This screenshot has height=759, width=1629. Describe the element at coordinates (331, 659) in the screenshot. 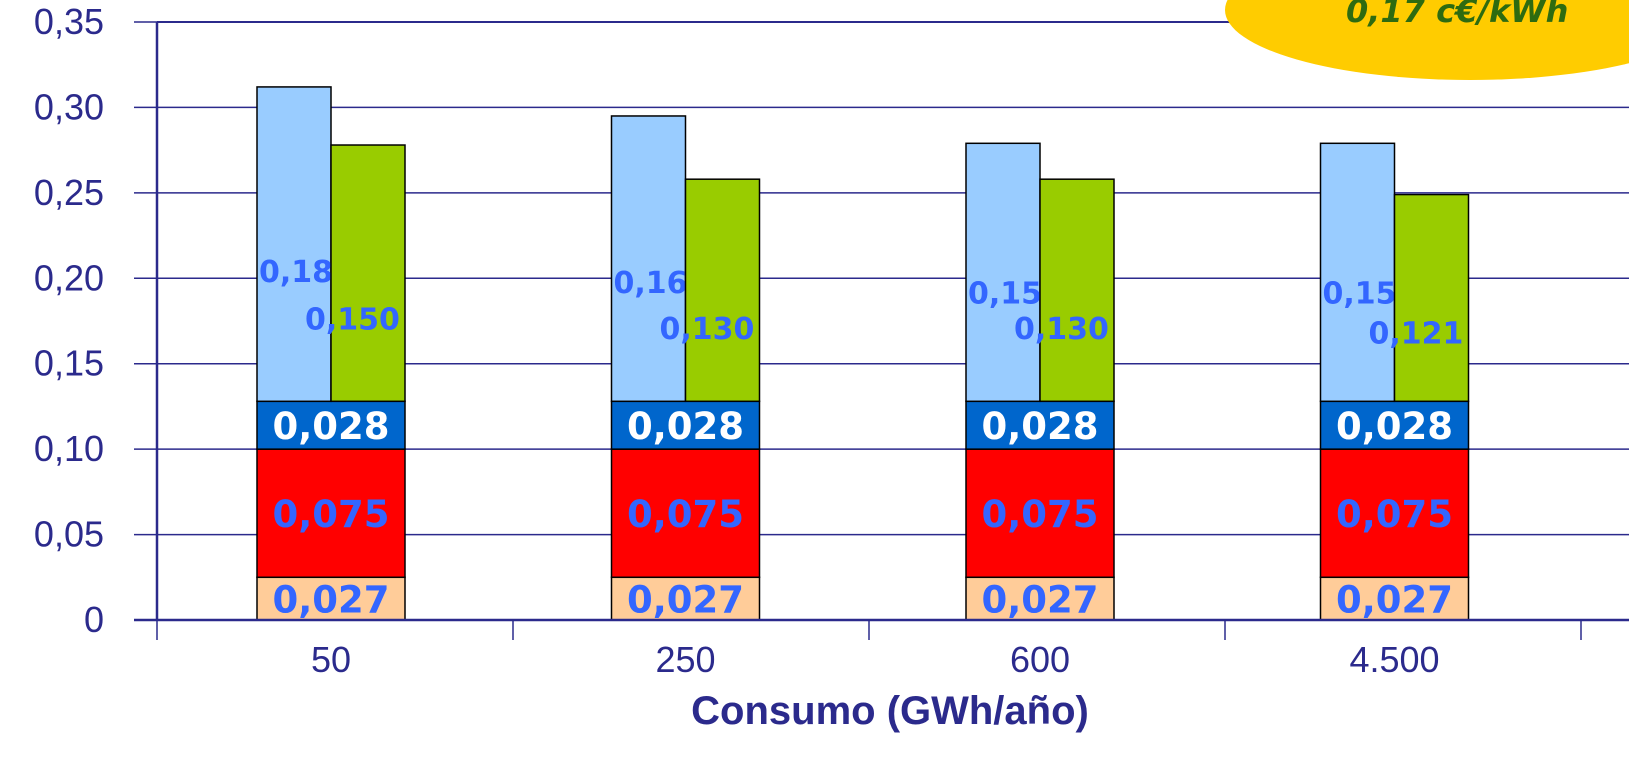

I see `x-tick-label: 50` at that location.